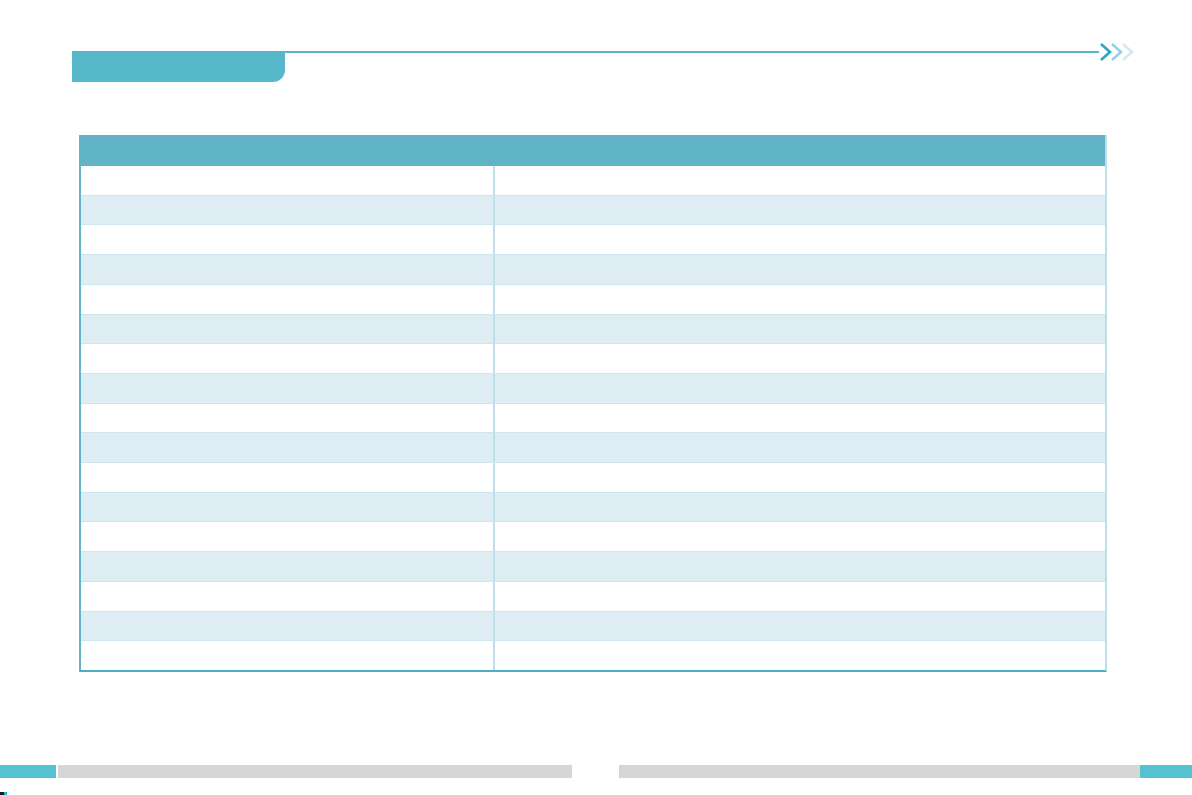 The height and width of the screenshot is (795, 1192). I want to click on footer-accent-bar-left, so click(28, 771).